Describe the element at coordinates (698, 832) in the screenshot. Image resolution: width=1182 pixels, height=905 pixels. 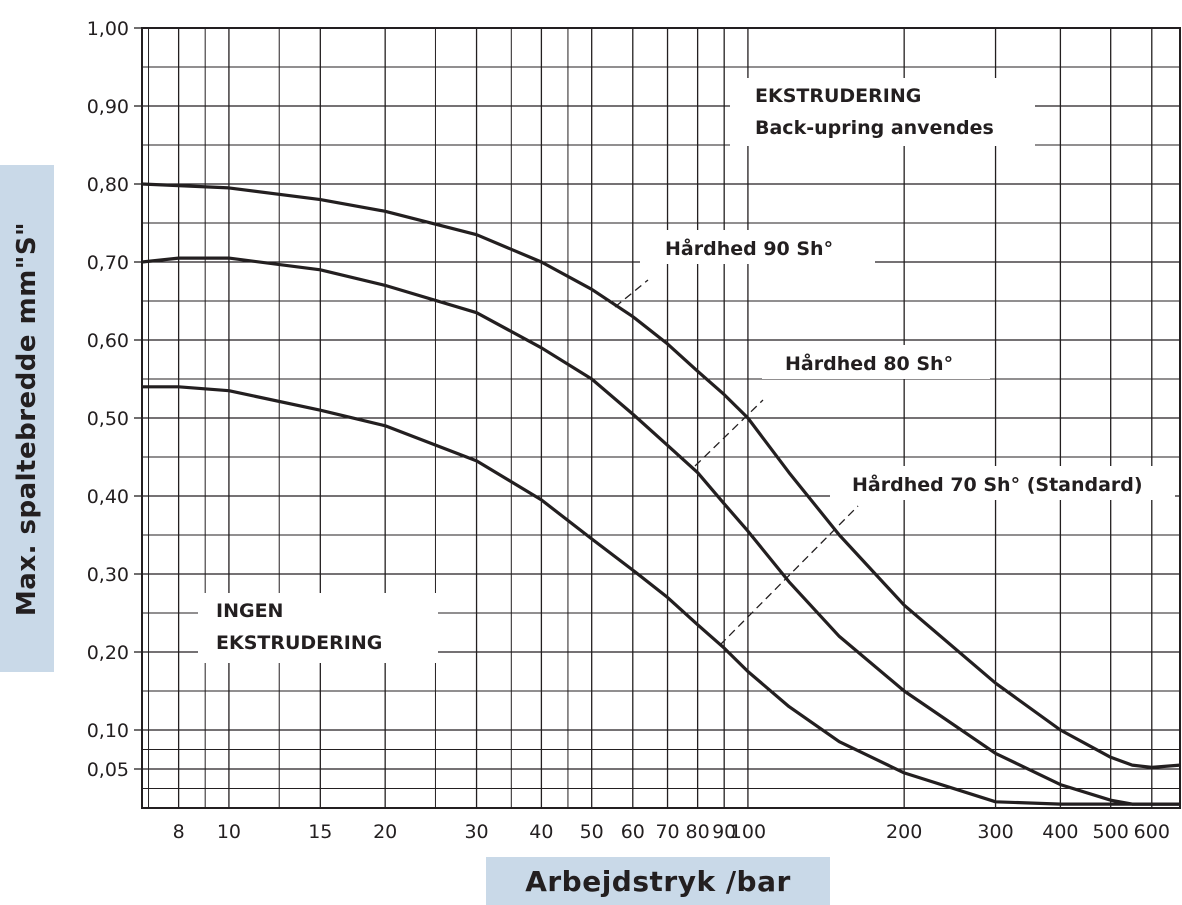
I see `x-tick-label: 80` at that location.